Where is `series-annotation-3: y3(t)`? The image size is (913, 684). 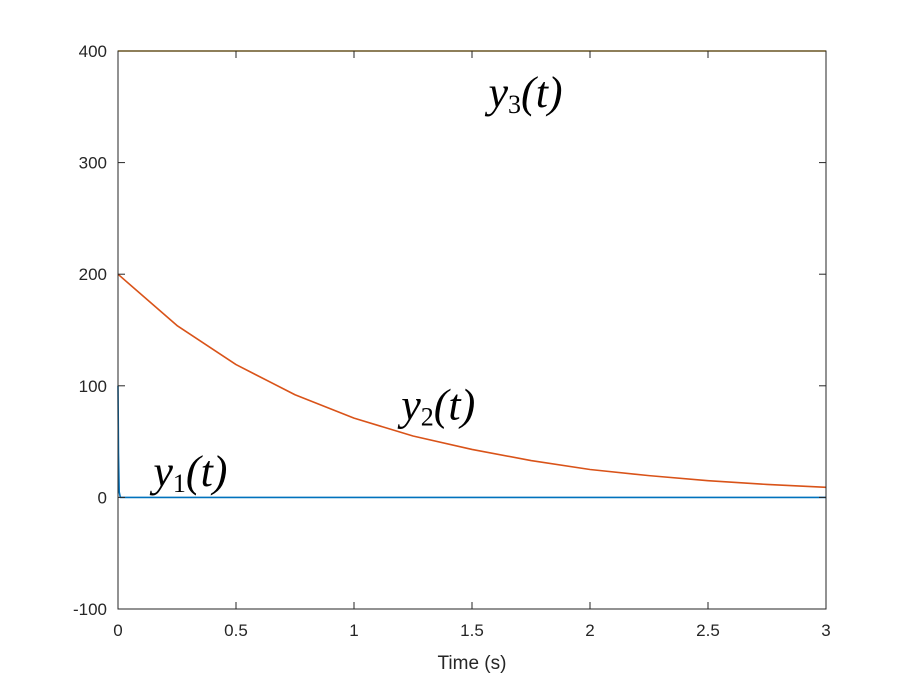
series-annotation-3: y3(t) is located at coordinates (524, 93).